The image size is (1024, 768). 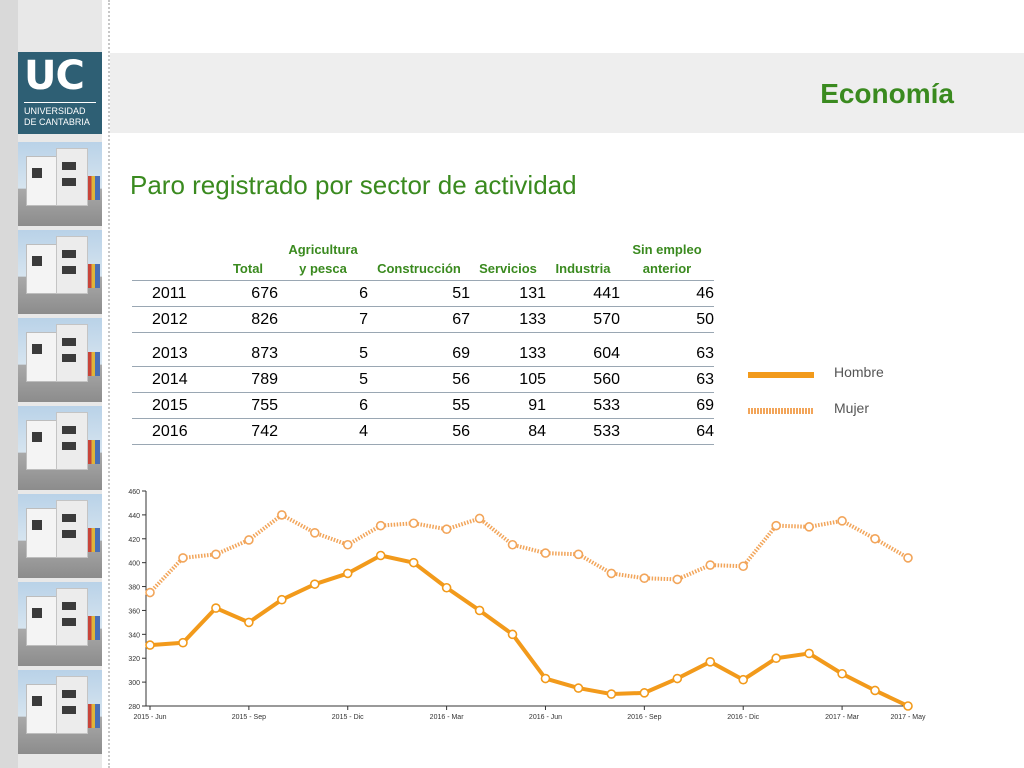 I want to click on table-row: 2016 742 4 56 84 533 64, so click(x=423, y=431).